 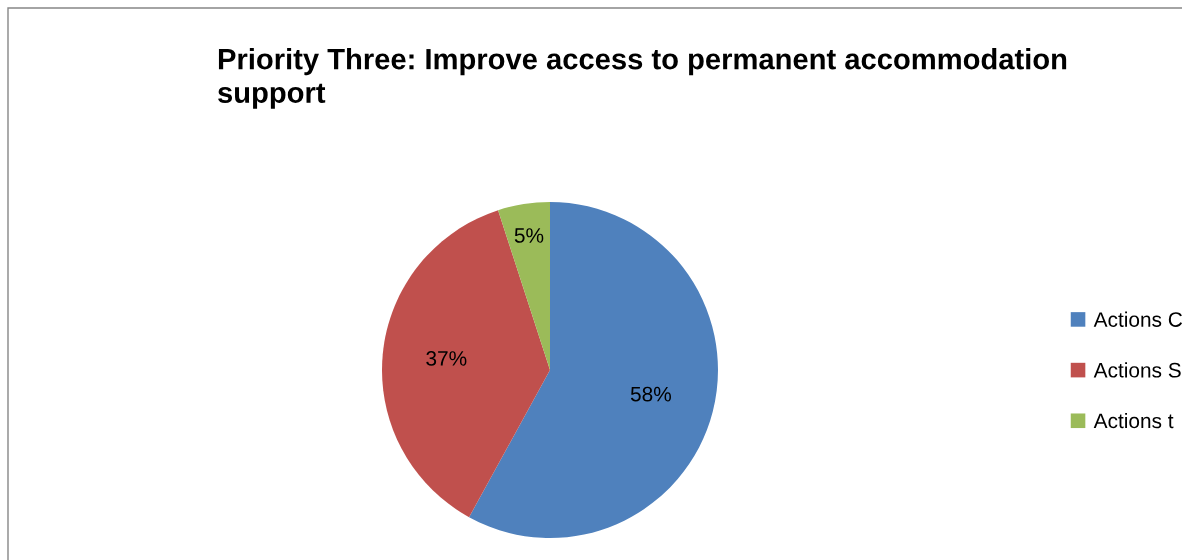 What do you see at coordinates (1137, 319) in the screenshot?
I see `legend-label: Actions C` at bounding box center [1137, 319].